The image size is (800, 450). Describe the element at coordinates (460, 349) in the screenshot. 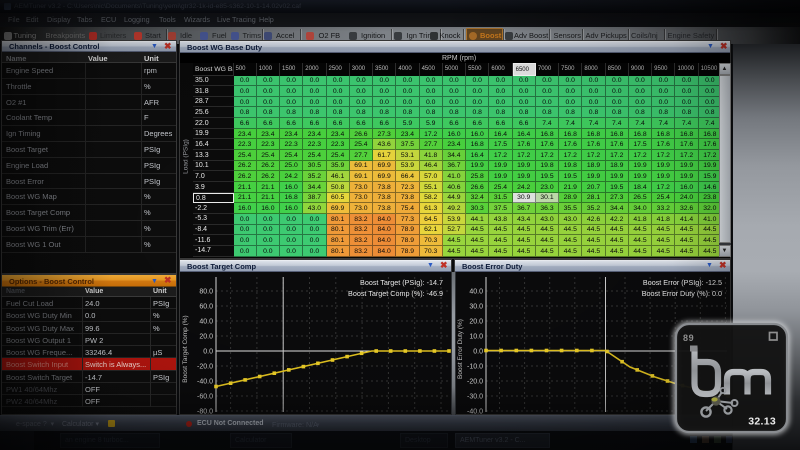

I see `svg-text: Boost Error Duty (%)` at that location.